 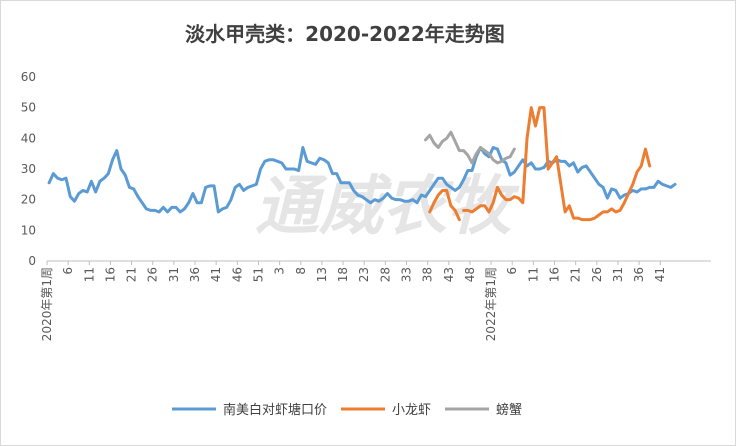 I want to click on legend-label: 小龙虾, so click(x=411, y=410).